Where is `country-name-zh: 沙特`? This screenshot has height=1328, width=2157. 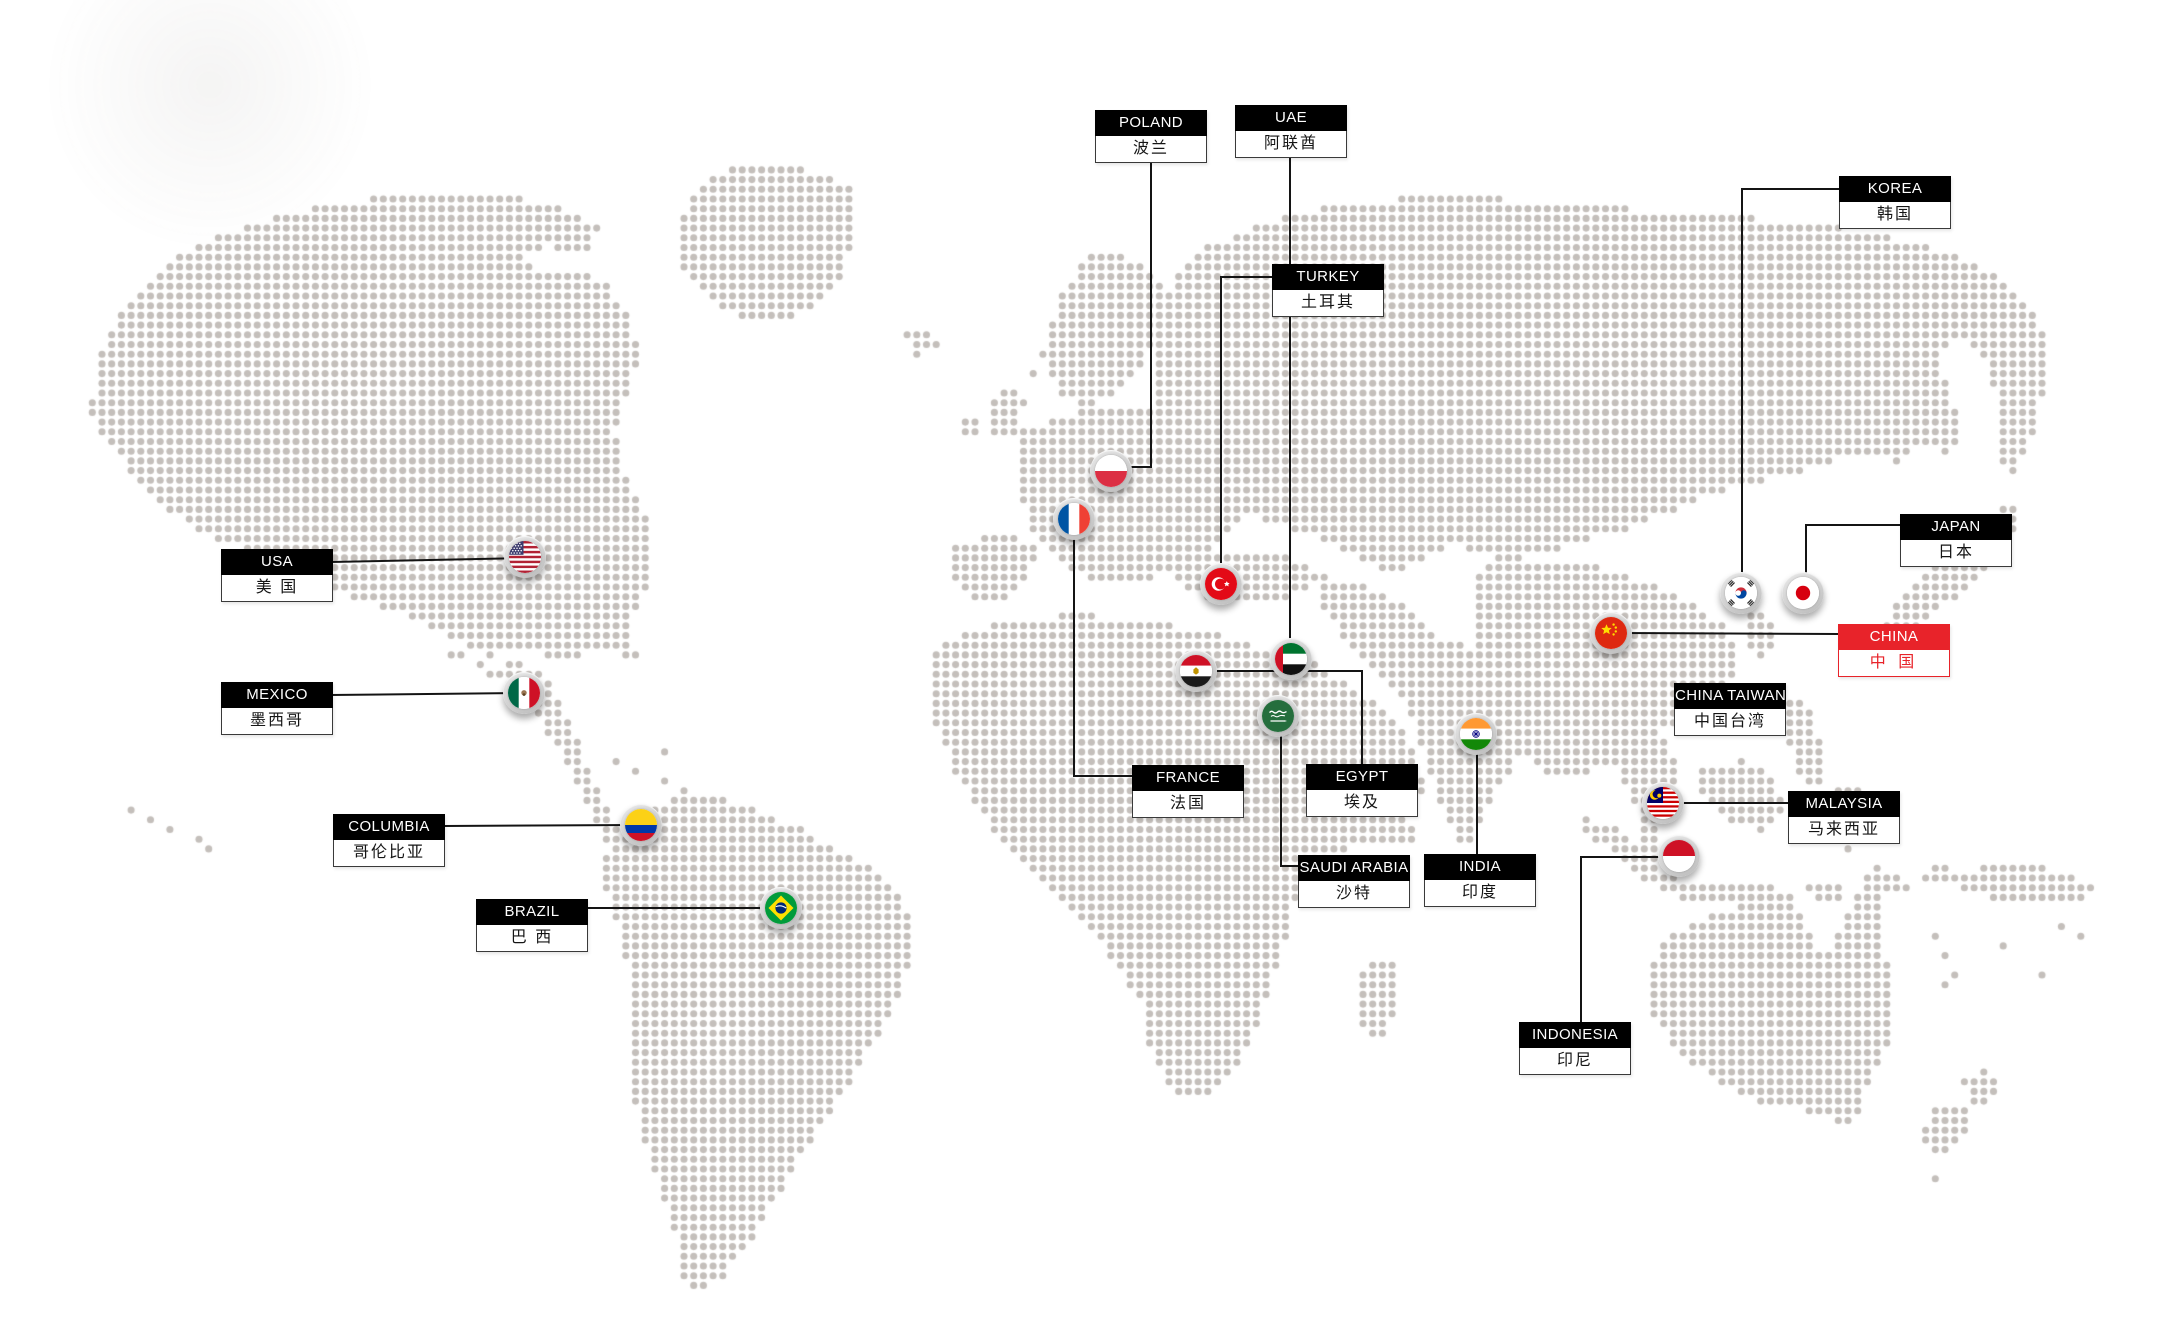 country-name-zh: 沙特 is located at coordinates (1354, 894).